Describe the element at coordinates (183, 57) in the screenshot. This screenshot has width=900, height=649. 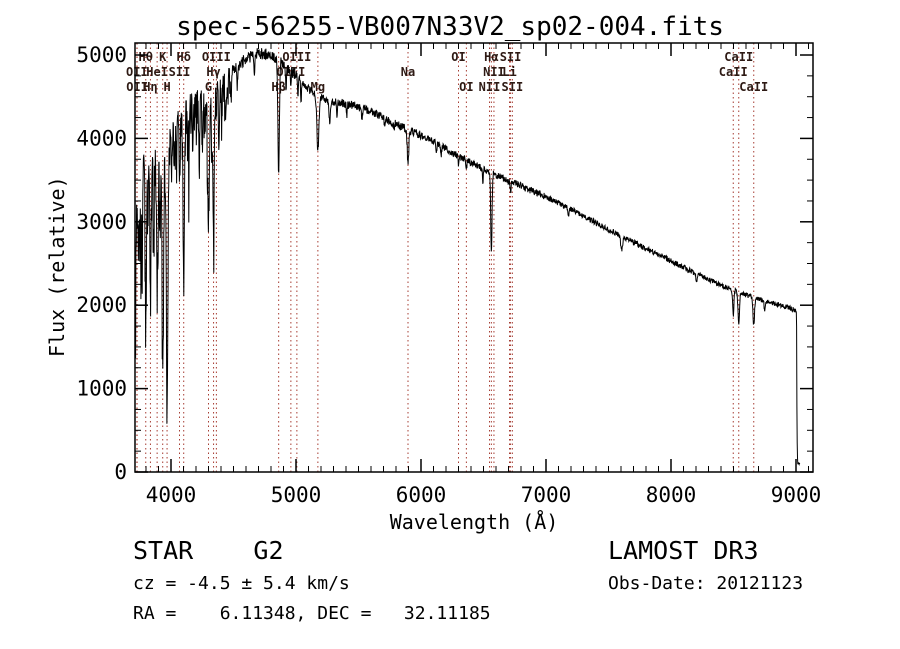
I see `spectral-line-label: Hδ` at that location.